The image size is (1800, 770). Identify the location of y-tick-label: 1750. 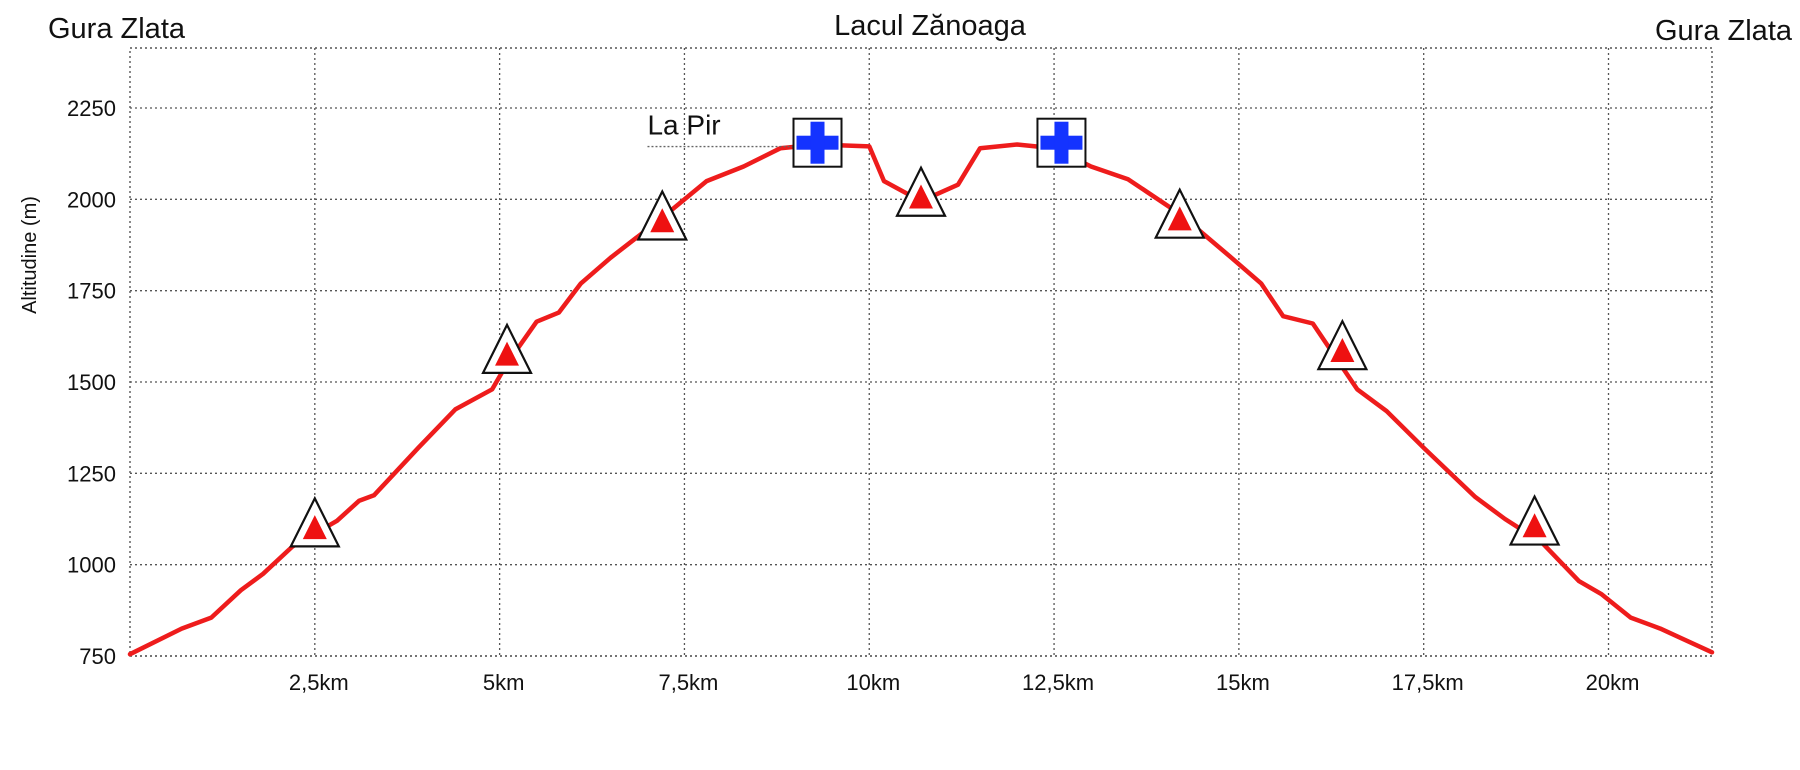
(91, 291).